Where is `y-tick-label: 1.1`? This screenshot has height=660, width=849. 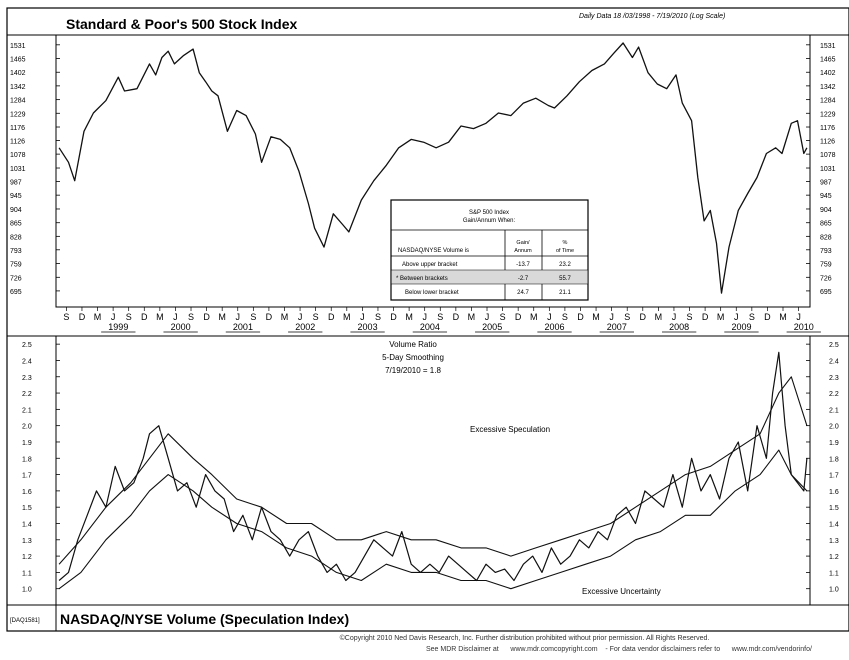 y-tick-label: 1.1 is located at coordinates (27, 573).